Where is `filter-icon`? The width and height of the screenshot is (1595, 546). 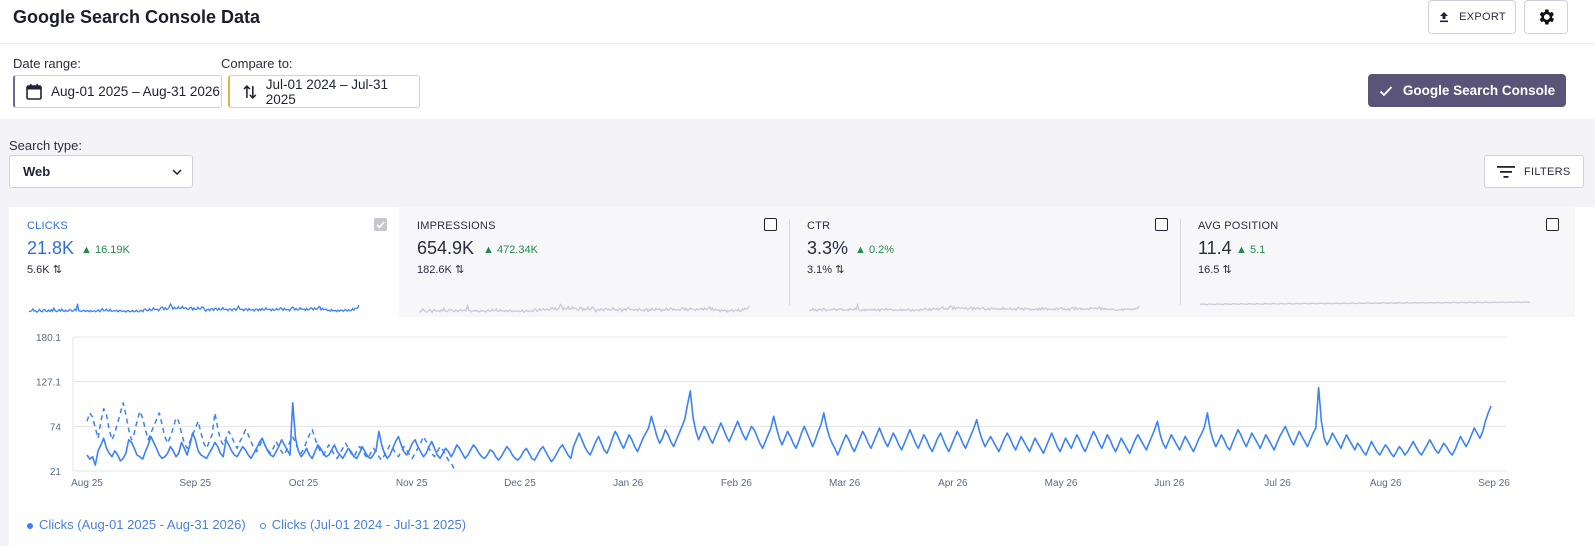
filter-icon is located at coordinates (1506, 171).